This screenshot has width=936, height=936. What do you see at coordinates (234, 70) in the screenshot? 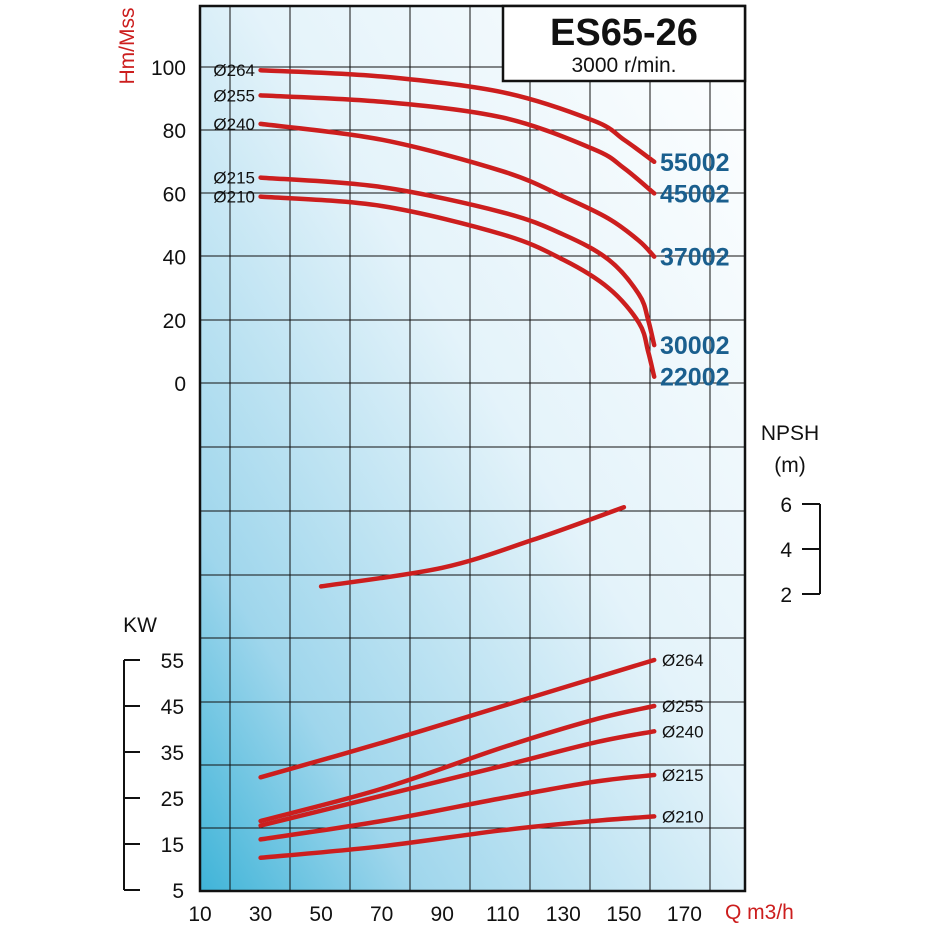
I see `head-diameter-label-264: Ø264` at bounding box center [234, 70].